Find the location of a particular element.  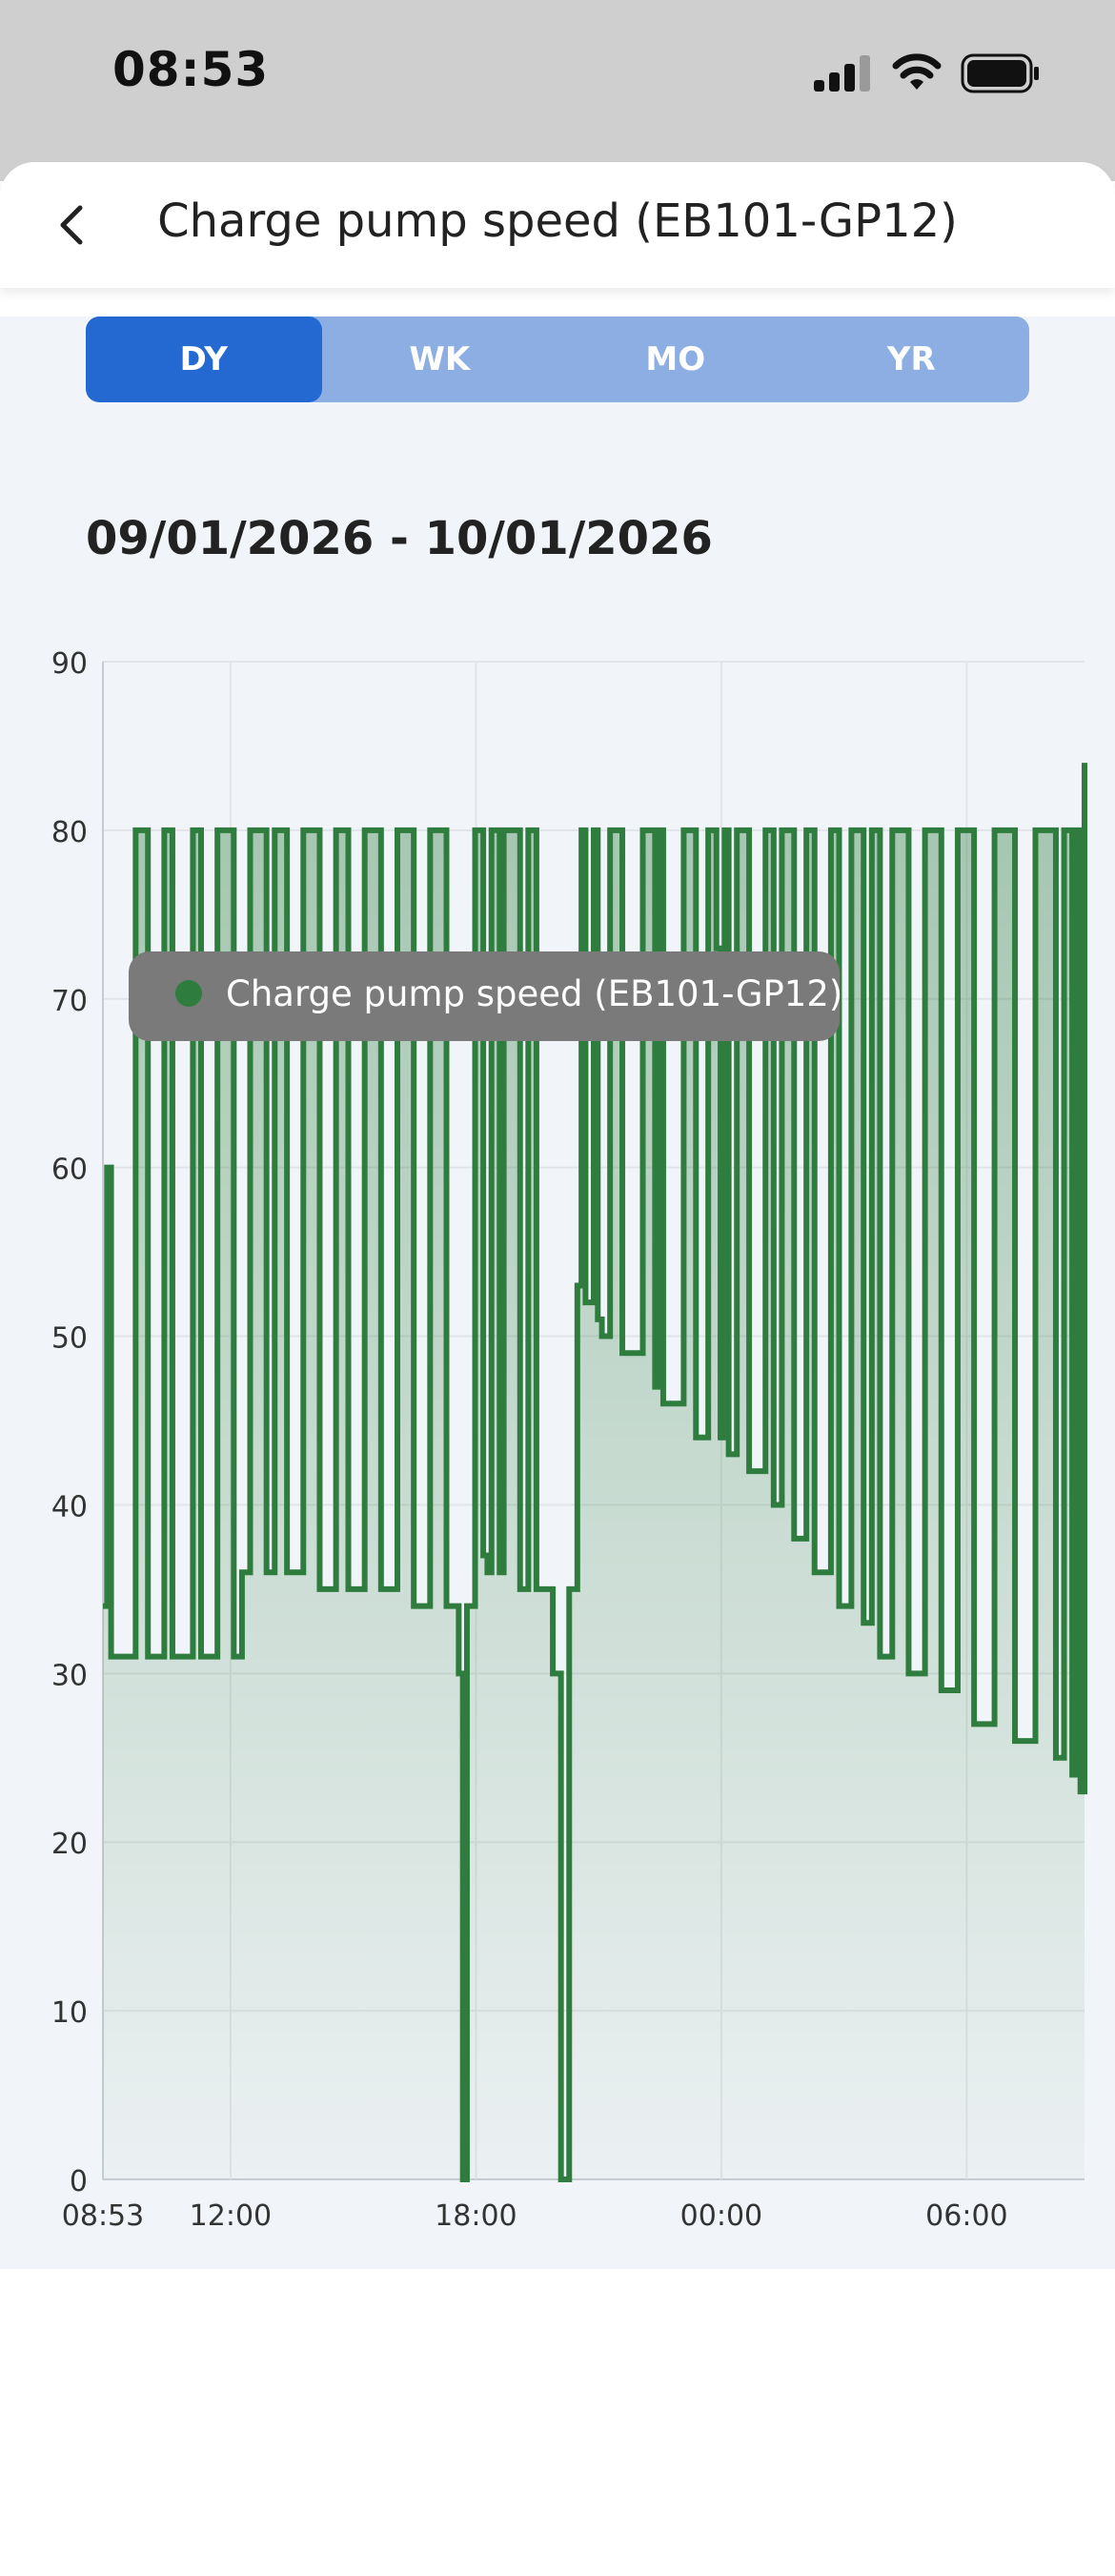

back-button is located at coordinates (72, 225).